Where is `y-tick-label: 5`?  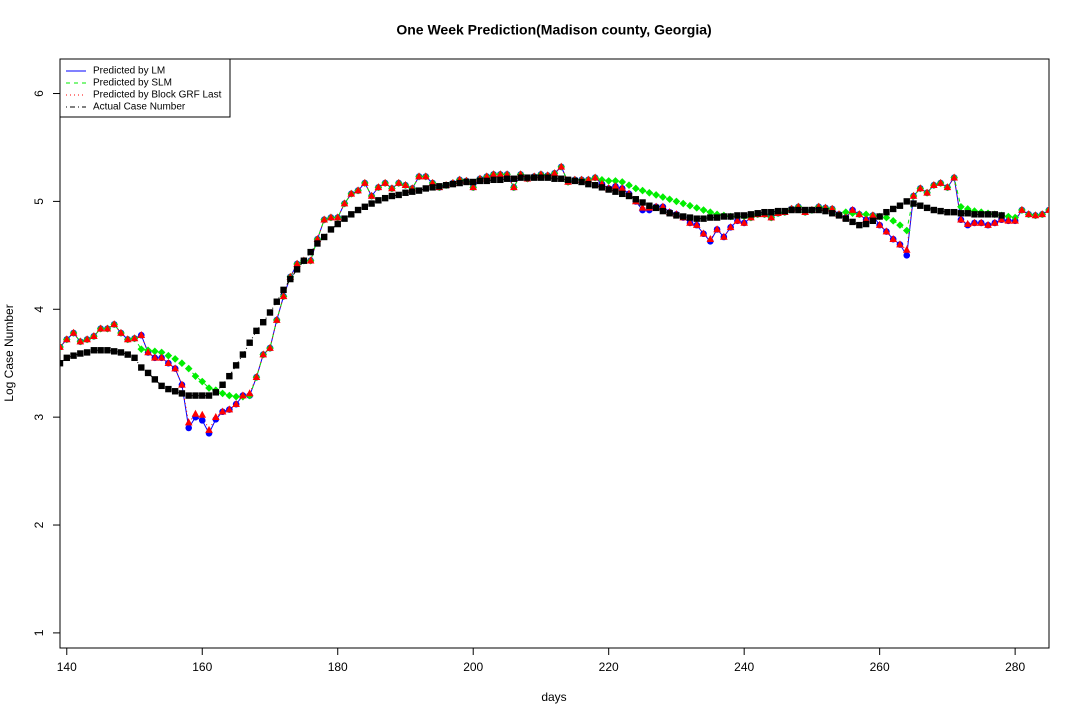
y-tick-label: 5 is located at coordinates (39, 201).